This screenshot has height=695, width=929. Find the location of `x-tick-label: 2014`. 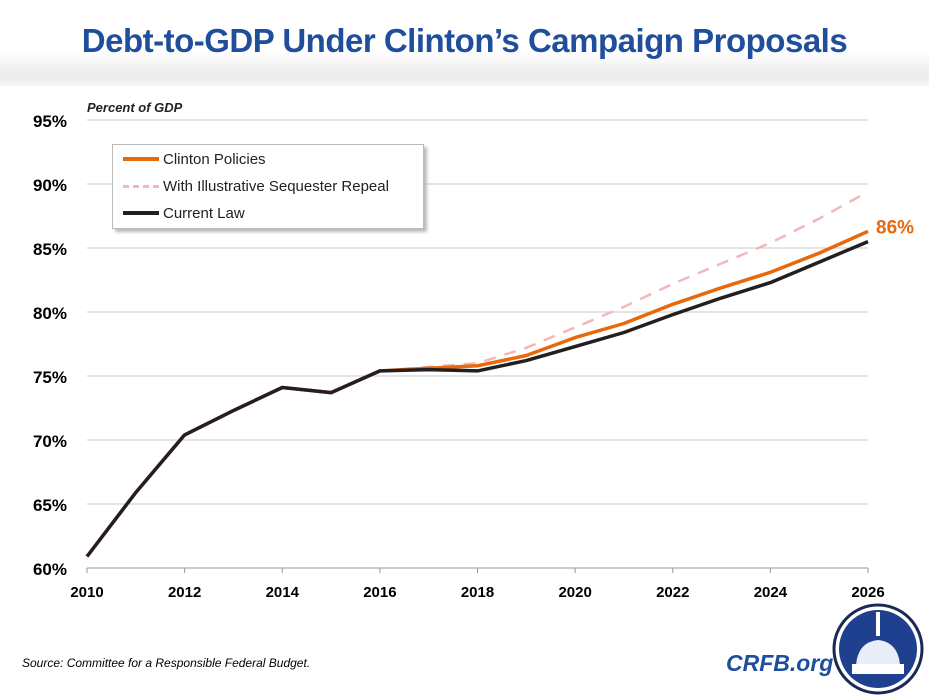

x-tick-label: 2014 is located at coordinates (283, 592).